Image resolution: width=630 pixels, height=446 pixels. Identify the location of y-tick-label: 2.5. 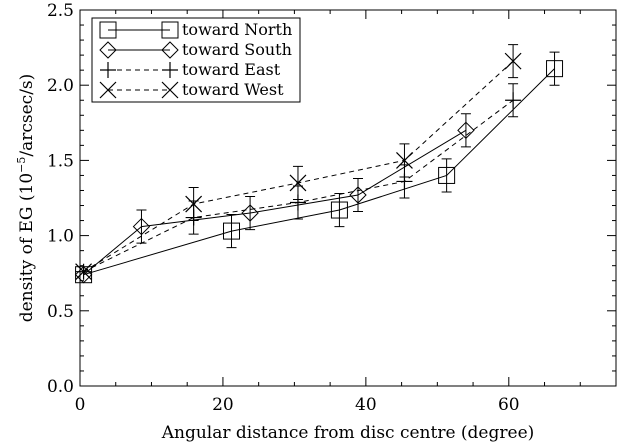
(60, 11).